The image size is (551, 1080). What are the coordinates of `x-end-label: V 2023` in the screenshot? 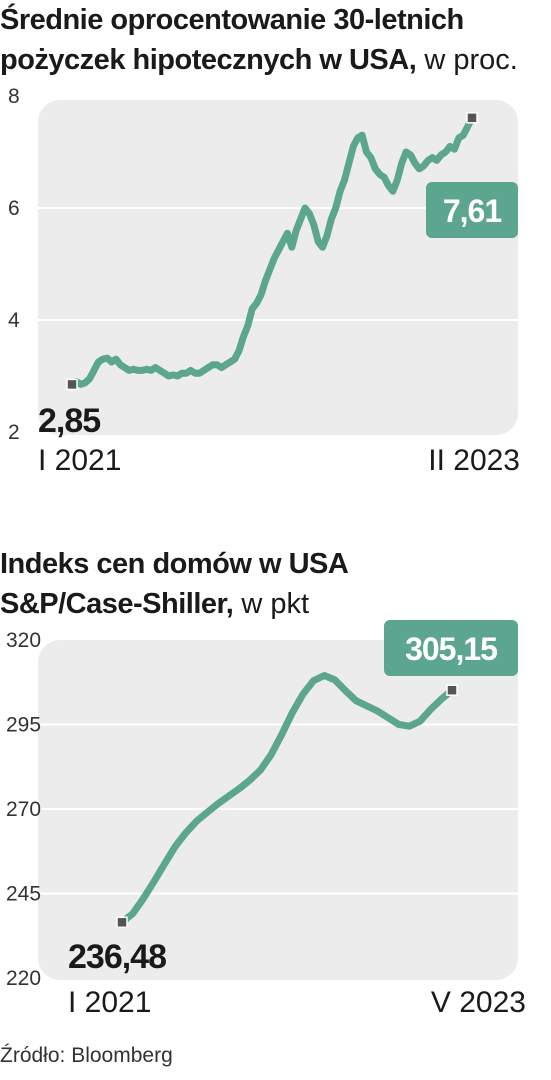 It's located at (478, 1002).